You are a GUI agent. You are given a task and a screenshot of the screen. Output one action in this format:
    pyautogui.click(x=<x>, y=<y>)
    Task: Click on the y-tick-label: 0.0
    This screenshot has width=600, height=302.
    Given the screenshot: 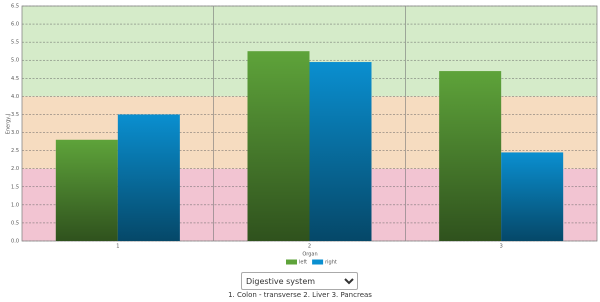 What is the action you would take?
    pyautogui.click(x=15, y=242)
    